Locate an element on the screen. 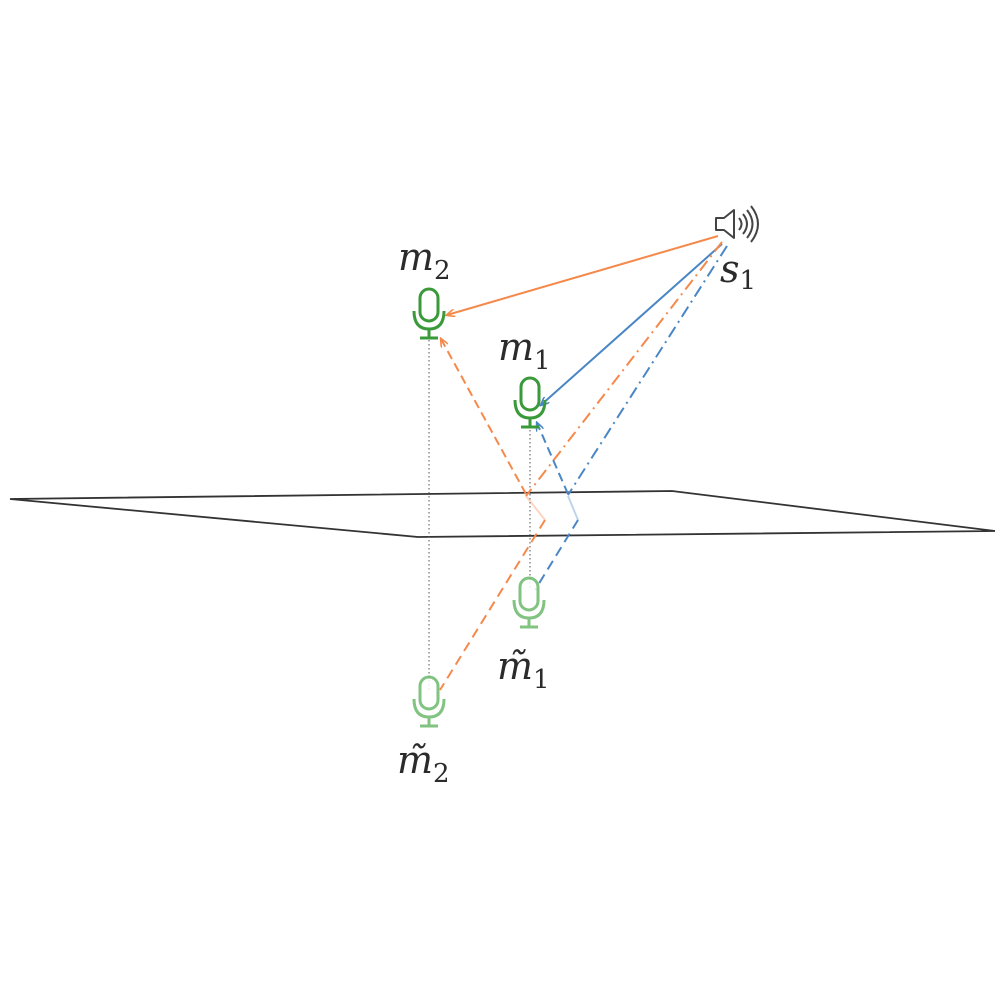 This screenshot has height=1000, width=1000. reflecting-plane is located at coordinates (502, 514).